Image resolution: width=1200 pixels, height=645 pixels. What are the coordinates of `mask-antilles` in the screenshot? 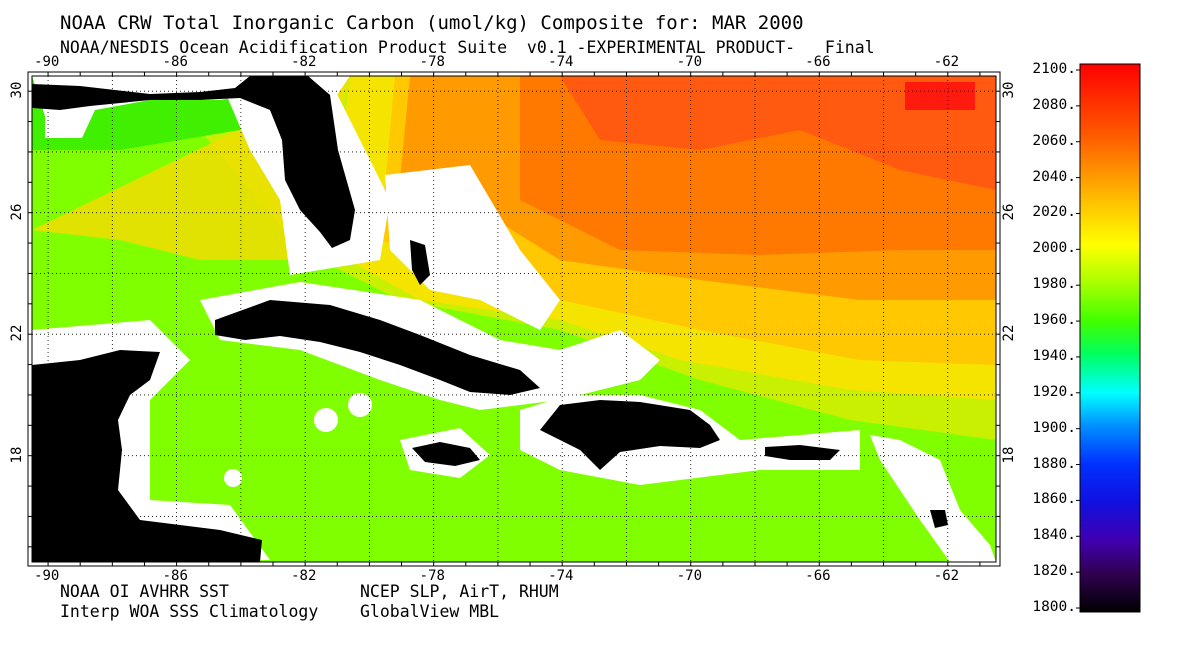 It's located at (933, 498).